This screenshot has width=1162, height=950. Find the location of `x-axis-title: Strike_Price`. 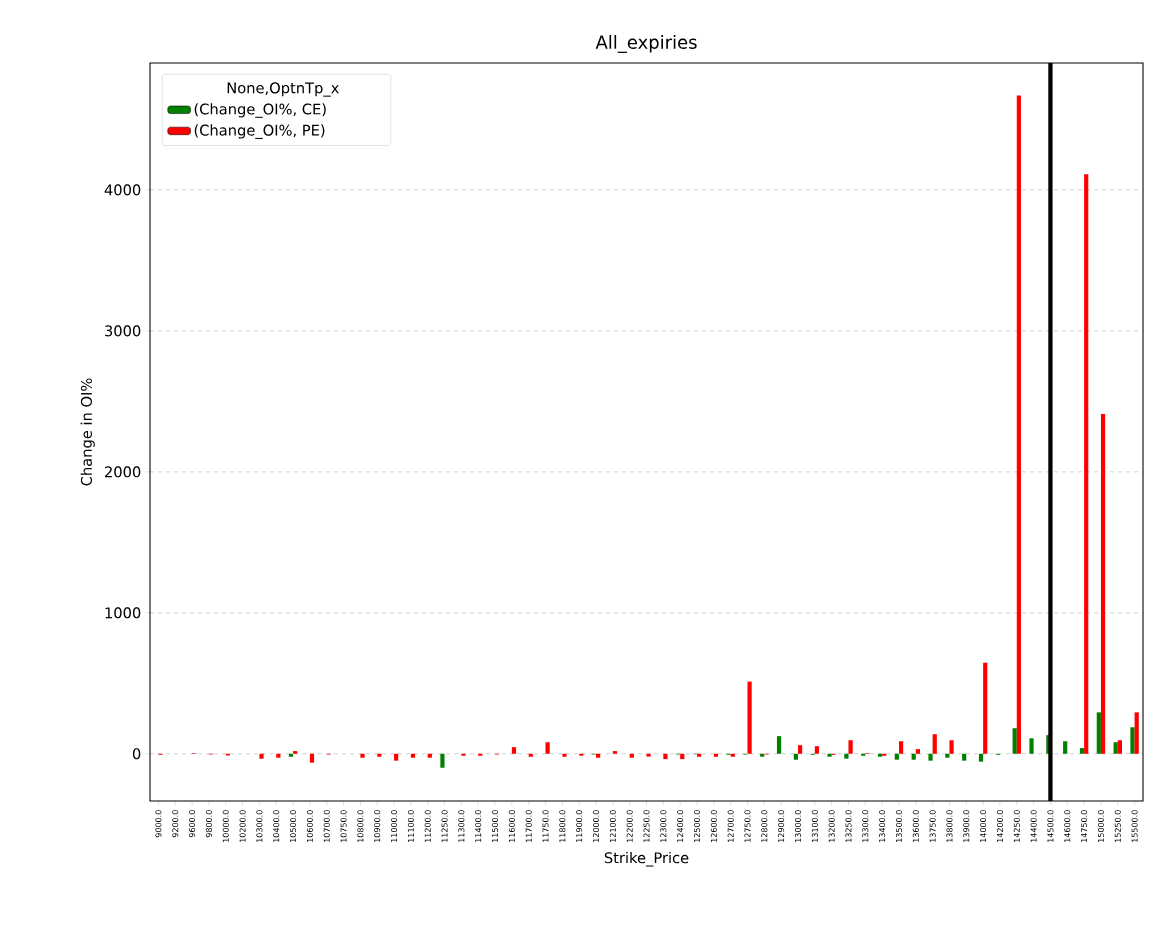

x-axis-title: Strike_Price is located at coordinates (646, 859).